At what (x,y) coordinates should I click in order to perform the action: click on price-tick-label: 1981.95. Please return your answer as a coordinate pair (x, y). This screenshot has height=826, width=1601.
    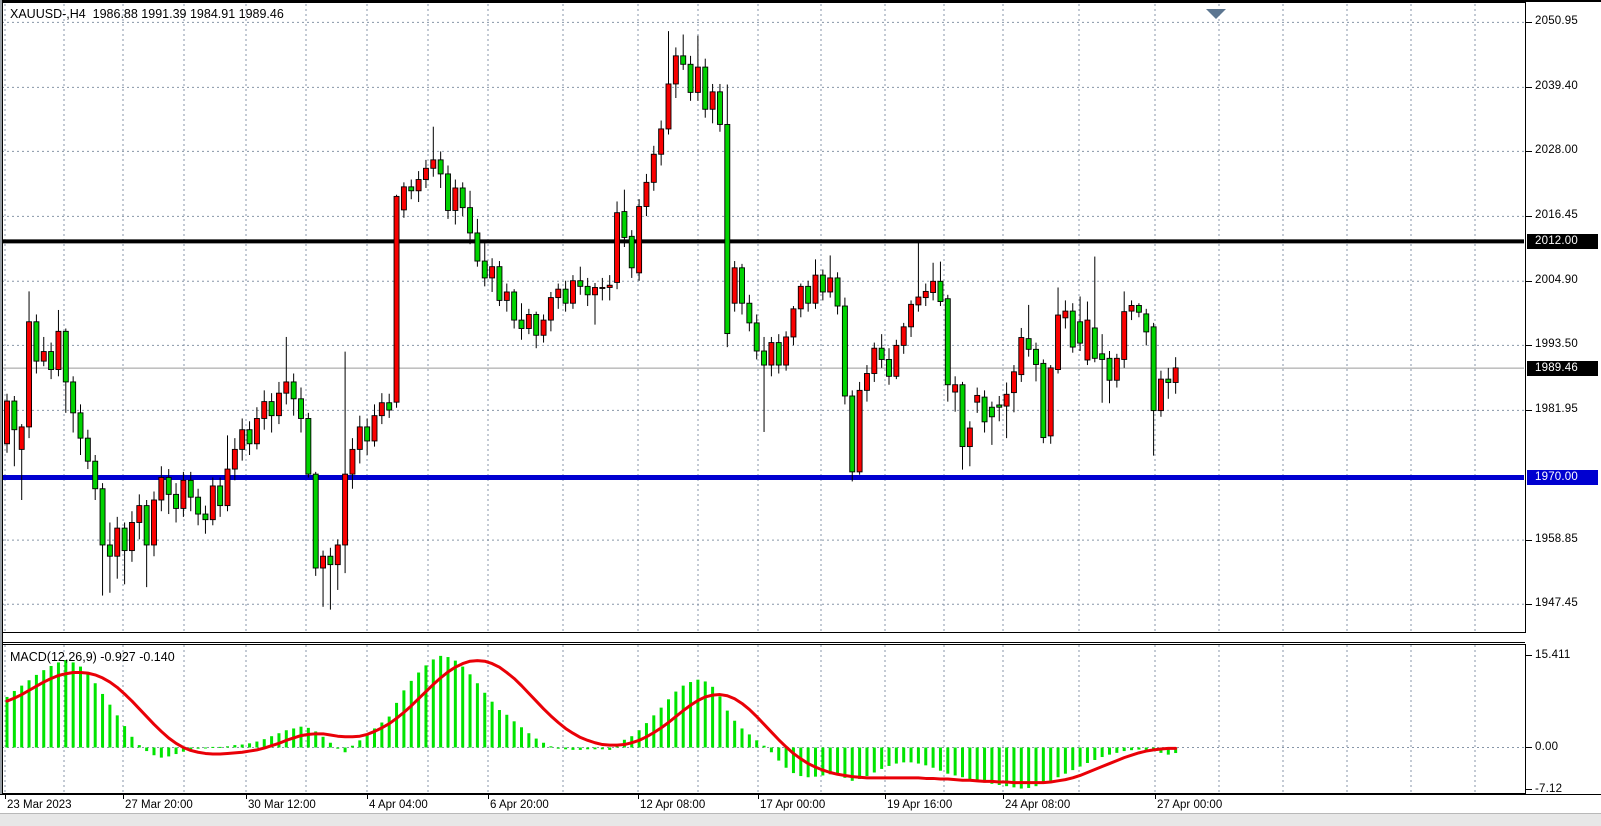
    Looking at the image, I should click on (1556, 409).